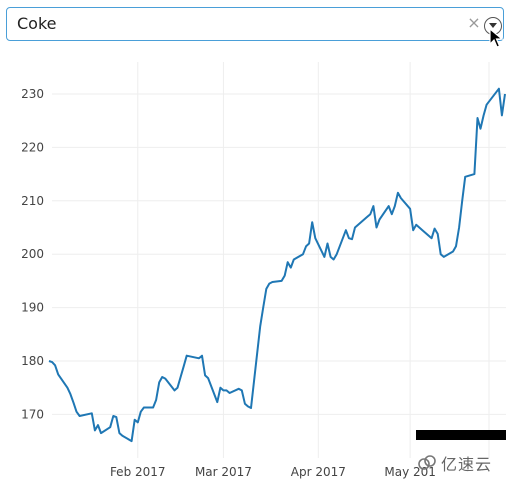  Describe the element at coordinates (467, 464) in the screenshot. I see `watermark-text: 亿速云` at that location.